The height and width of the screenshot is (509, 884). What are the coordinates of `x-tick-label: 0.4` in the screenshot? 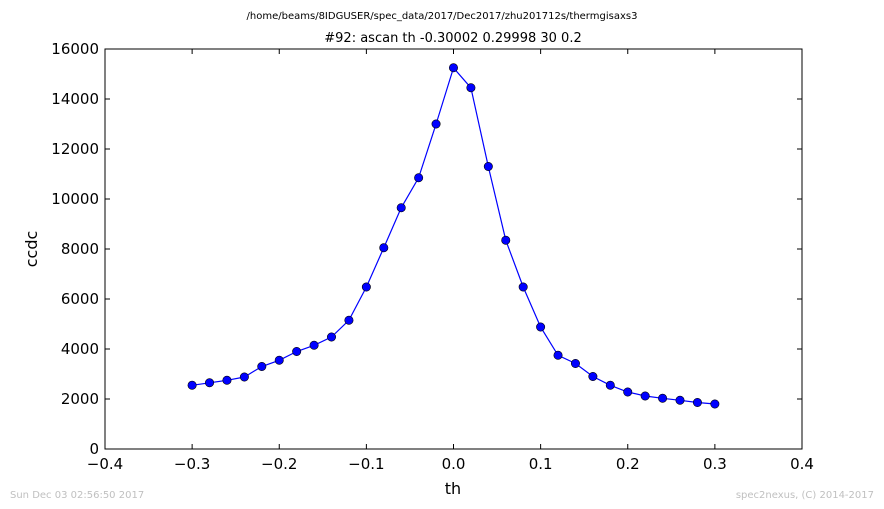 It's located at (802, 464).